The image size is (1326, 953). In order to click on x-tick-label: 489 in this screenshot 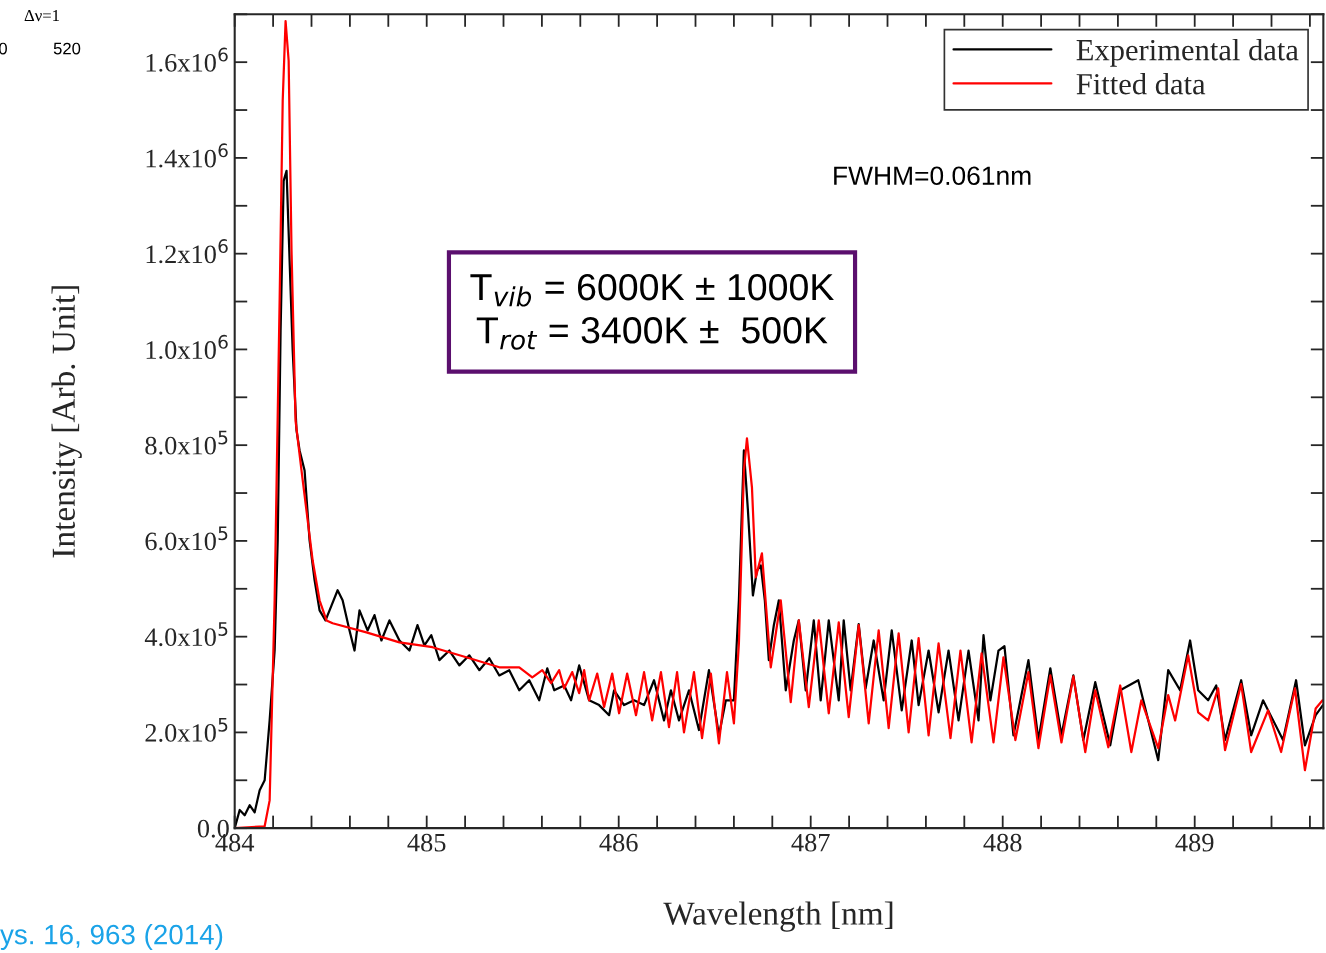, I will do `click(1194, 842)`.